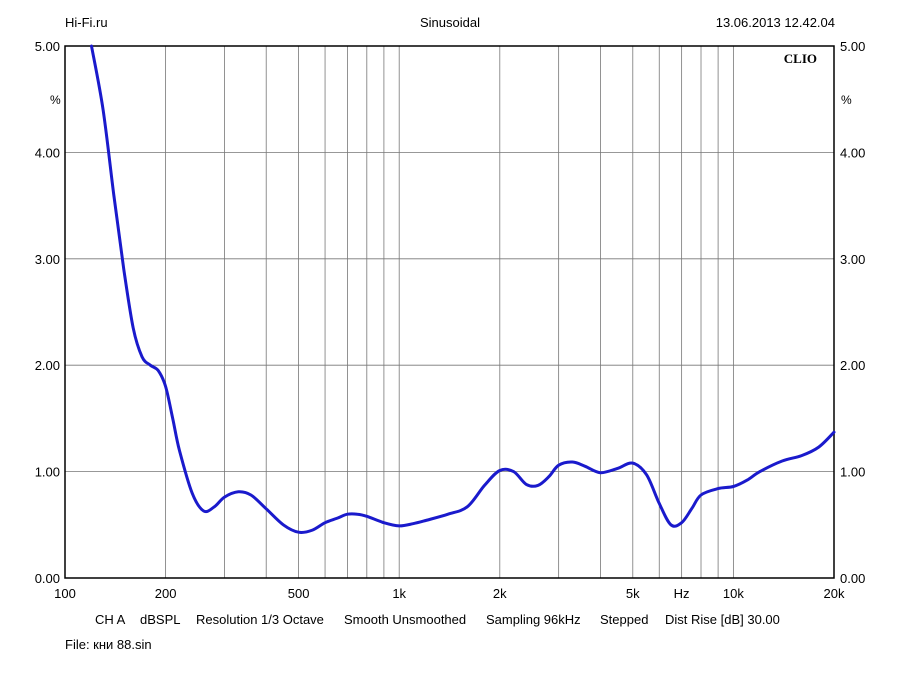  What do you see at coordinates (624, 619) in the screenshot?
I see `stepped-label: Stepped` at bounding box center [624, 619].